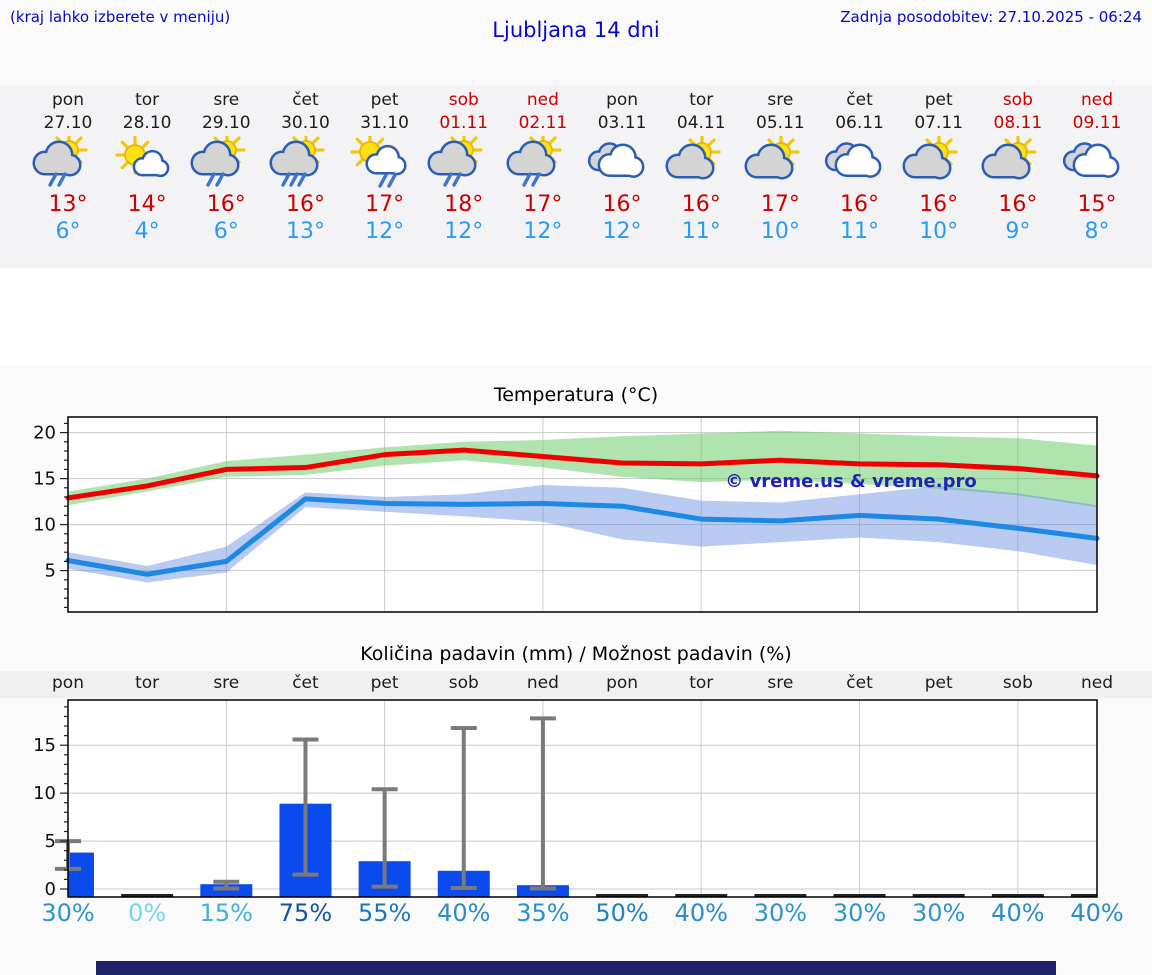 Image resolution: width=1152 pixels, height=975 pixels. Describe the element at coordinates (939, 123) in the screenshot. I see `day-date: 07.11` at that location.